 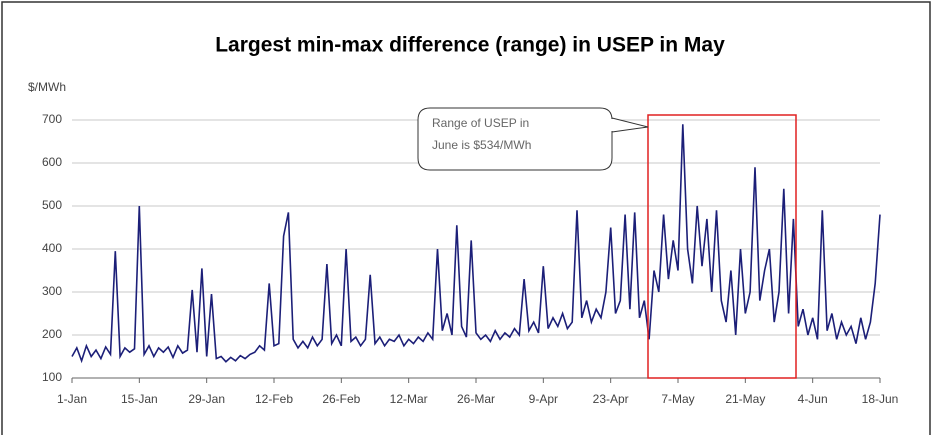 What do you see at coordinates (533, 139) in the screenshot?
I see `callout` at bounding box center [533, 139].